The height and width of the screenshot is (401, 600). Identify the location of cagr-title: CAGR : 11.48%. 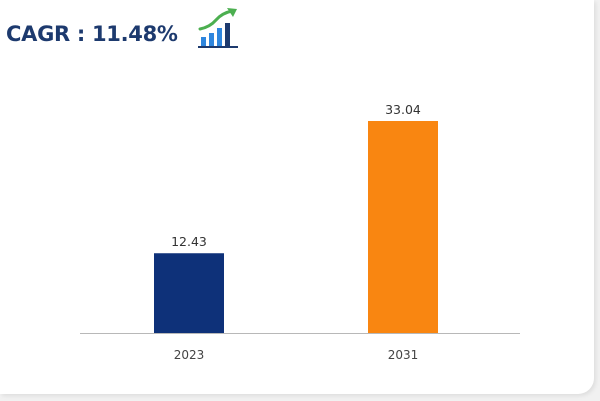
(92, 34).